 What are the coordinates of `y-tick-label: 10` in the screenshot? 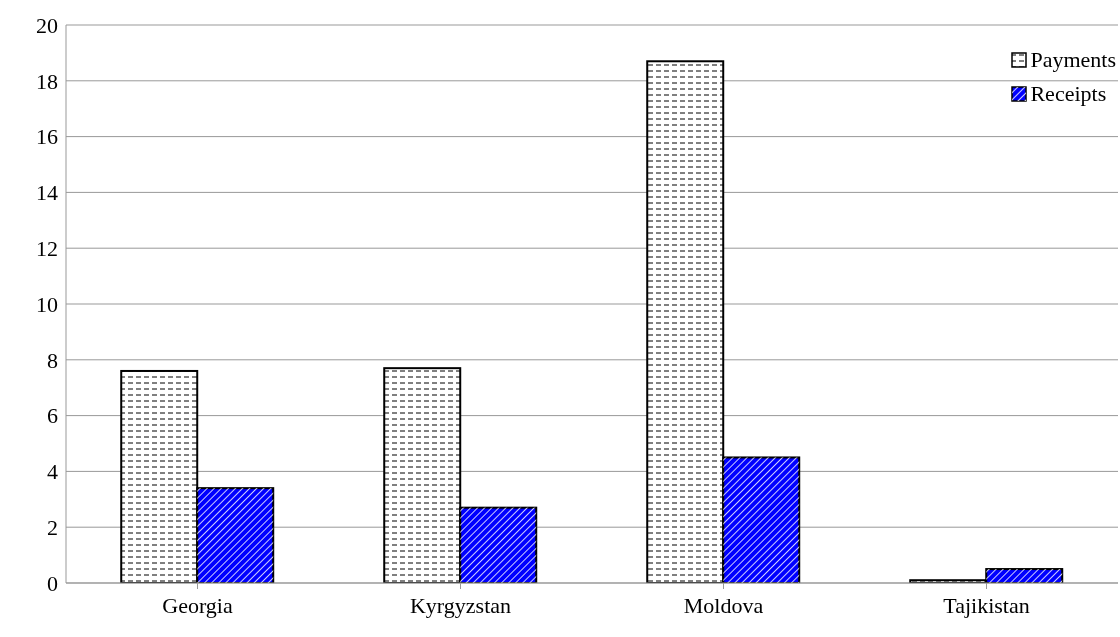 It's located at (47, 304).